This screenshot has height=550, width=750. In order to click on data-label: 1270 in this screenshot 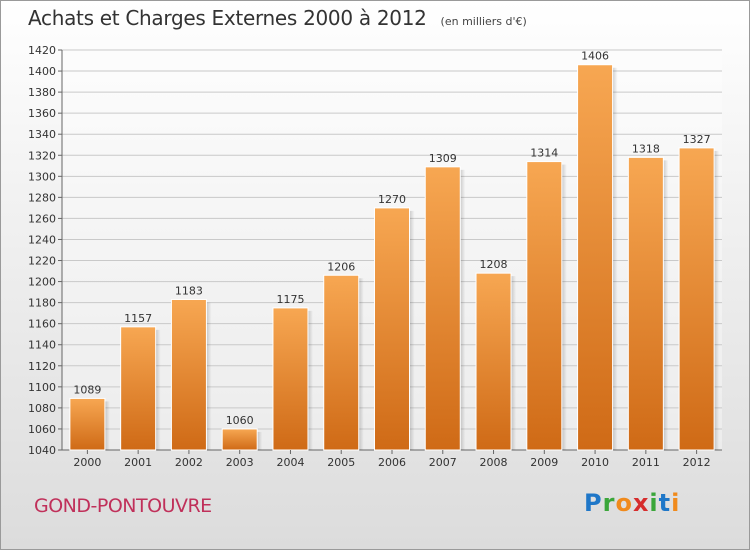, I will do `click(392, 199)`.